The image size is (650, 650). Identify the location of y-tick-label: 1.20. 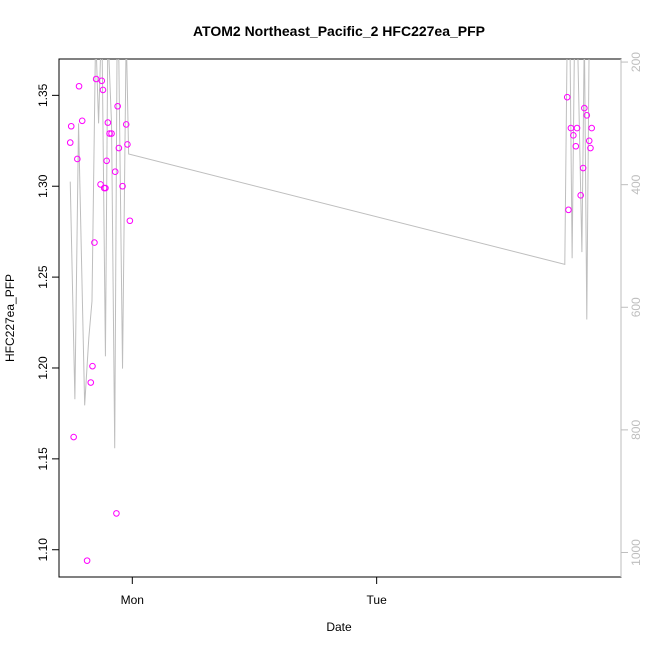
(43, 368).